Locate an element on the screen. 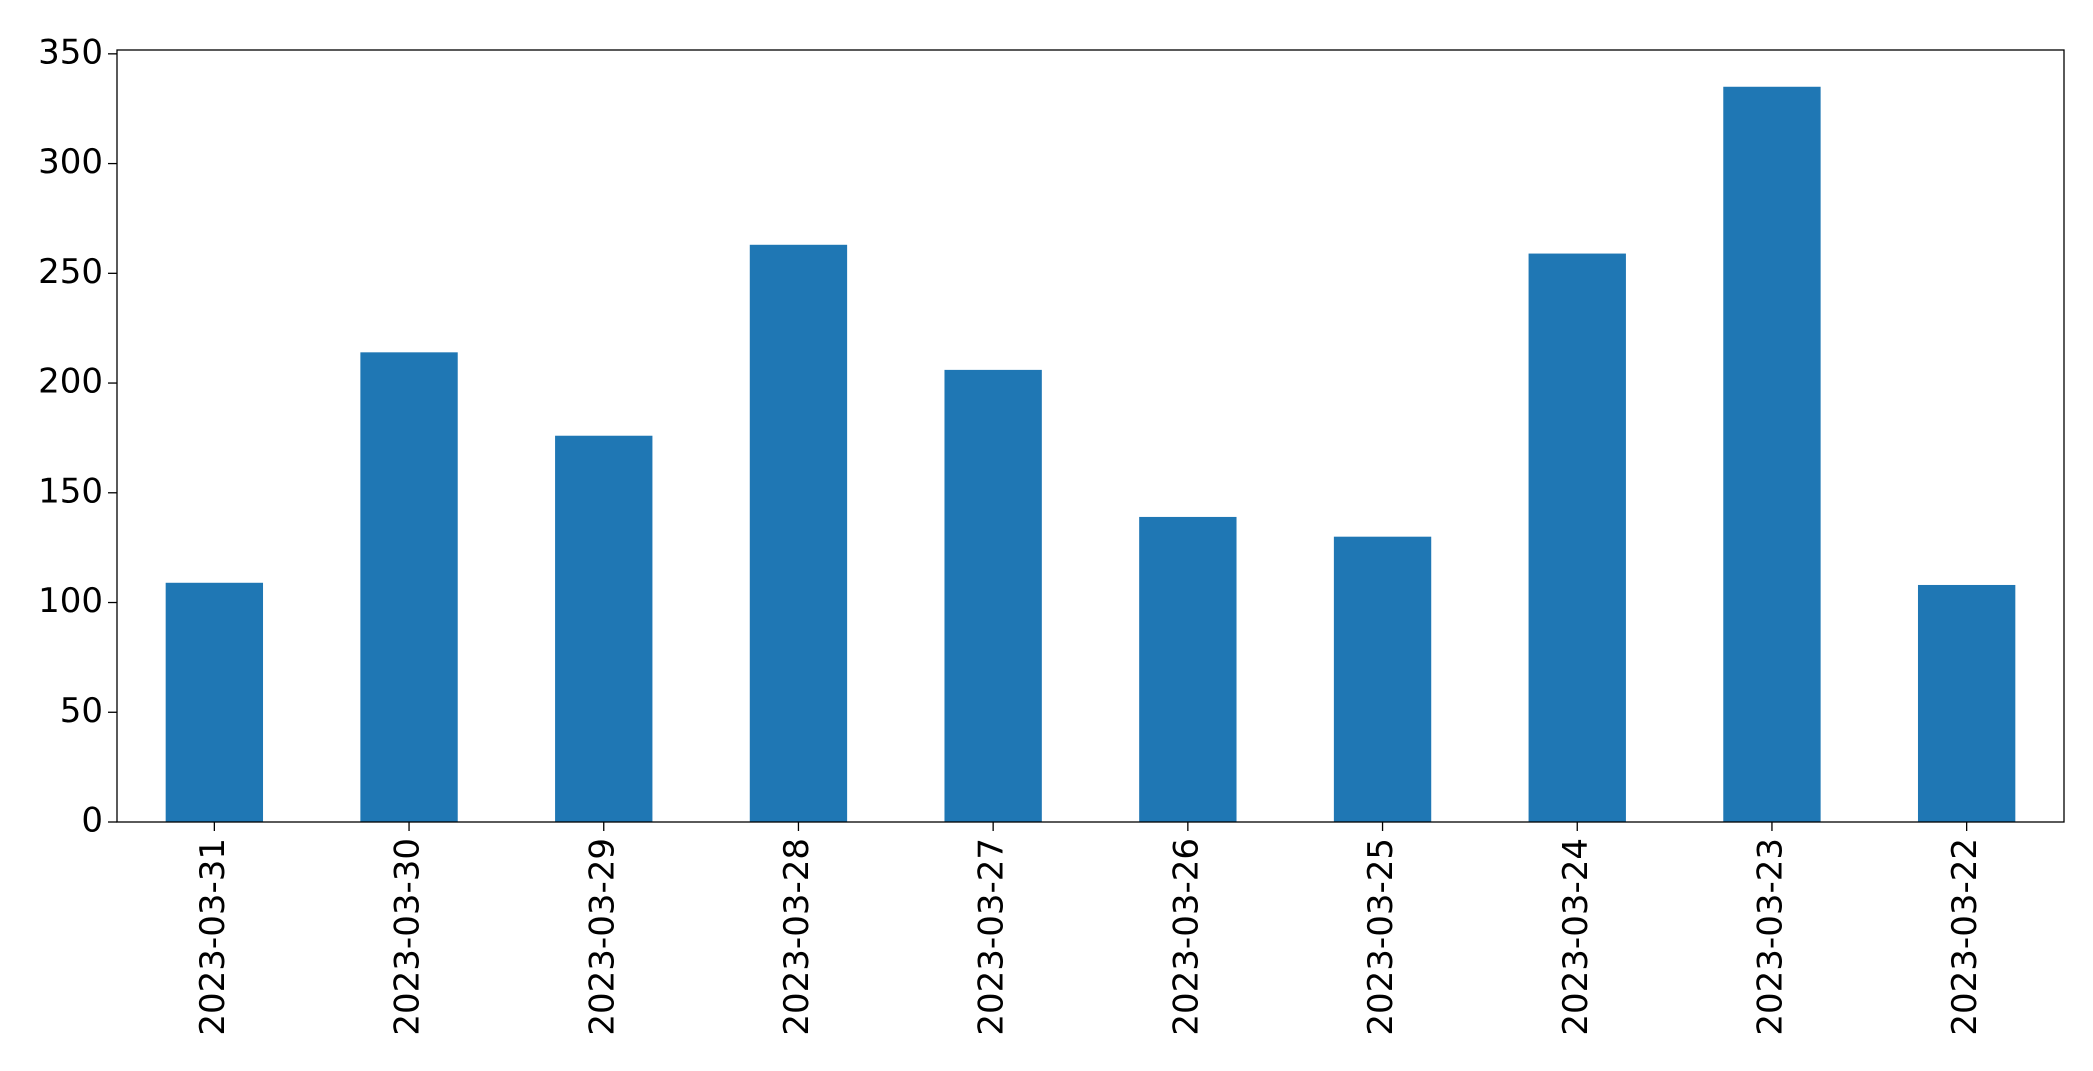  x-tick-label: 2023-03-26 is located at coordinates (1186, 937).